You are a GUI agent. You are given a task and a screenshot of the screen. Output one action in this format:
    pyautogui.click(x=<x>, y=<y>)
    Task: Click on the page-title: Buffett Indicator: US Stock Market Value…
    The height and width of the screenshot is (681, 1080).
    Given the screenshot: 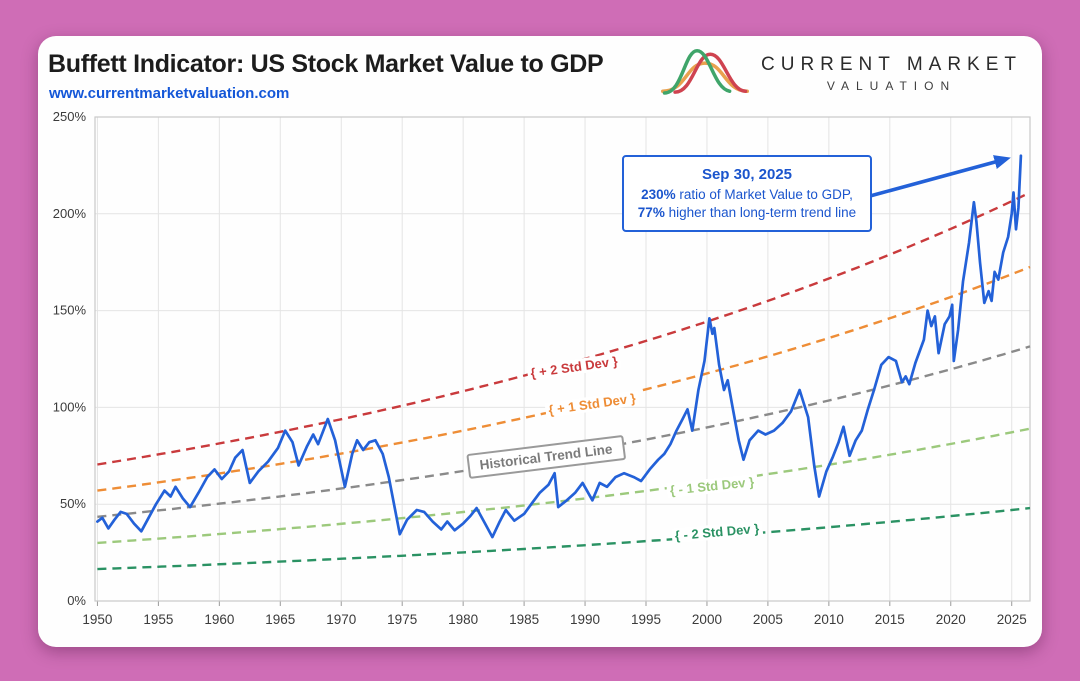 What is the action you would take?
    pyautogui.click(x=326, y=64)
    